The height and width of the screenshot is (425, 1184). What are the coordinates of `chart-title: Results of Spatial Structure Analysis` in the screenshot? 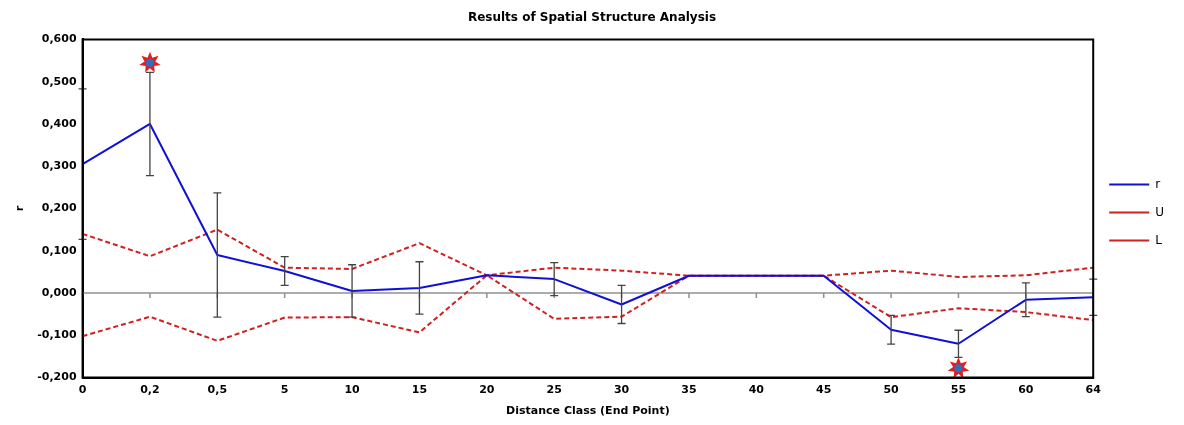 It's located at (592, 17).